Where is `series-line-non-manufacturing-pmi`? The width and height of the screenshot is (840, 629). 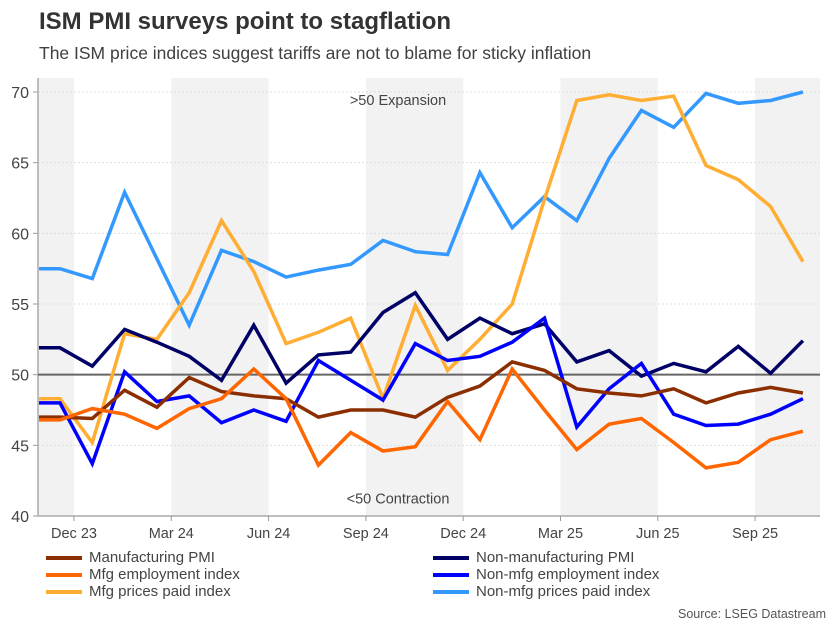
series-line-non-manufacturing-pmi is located at coordinates (422, 338).